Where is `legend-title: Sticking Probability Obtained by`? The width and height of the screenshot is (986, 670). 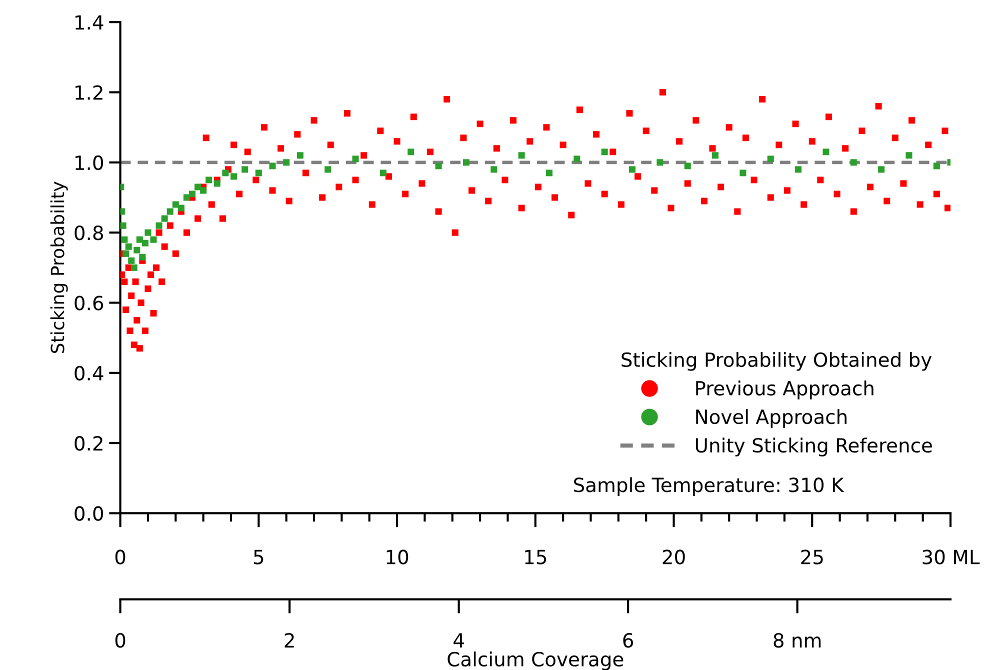 legend-title: Sticking Probability Obtained by is located at coordinates (777, 361).